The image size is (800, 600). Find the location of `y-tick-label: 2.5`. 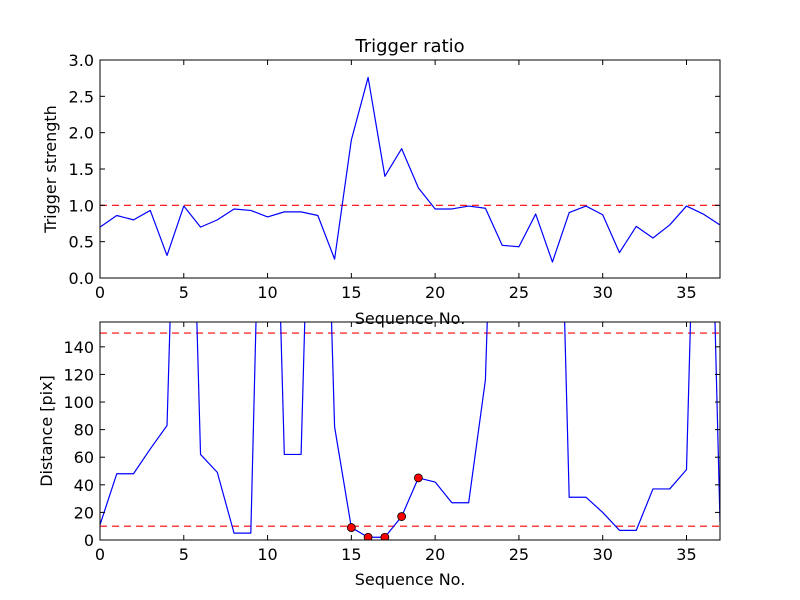

y-tick-label: 2.5 is located at coordinates (81, 96).